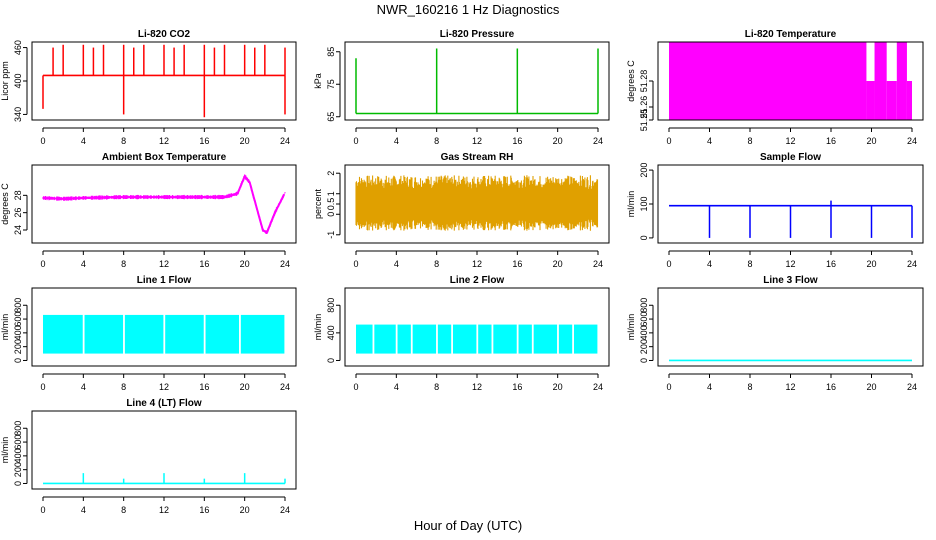  What do you see at coordinates (331, 52) in the screenshot?
I see `y-tick-label: 85` at bounding box center [331, 52].